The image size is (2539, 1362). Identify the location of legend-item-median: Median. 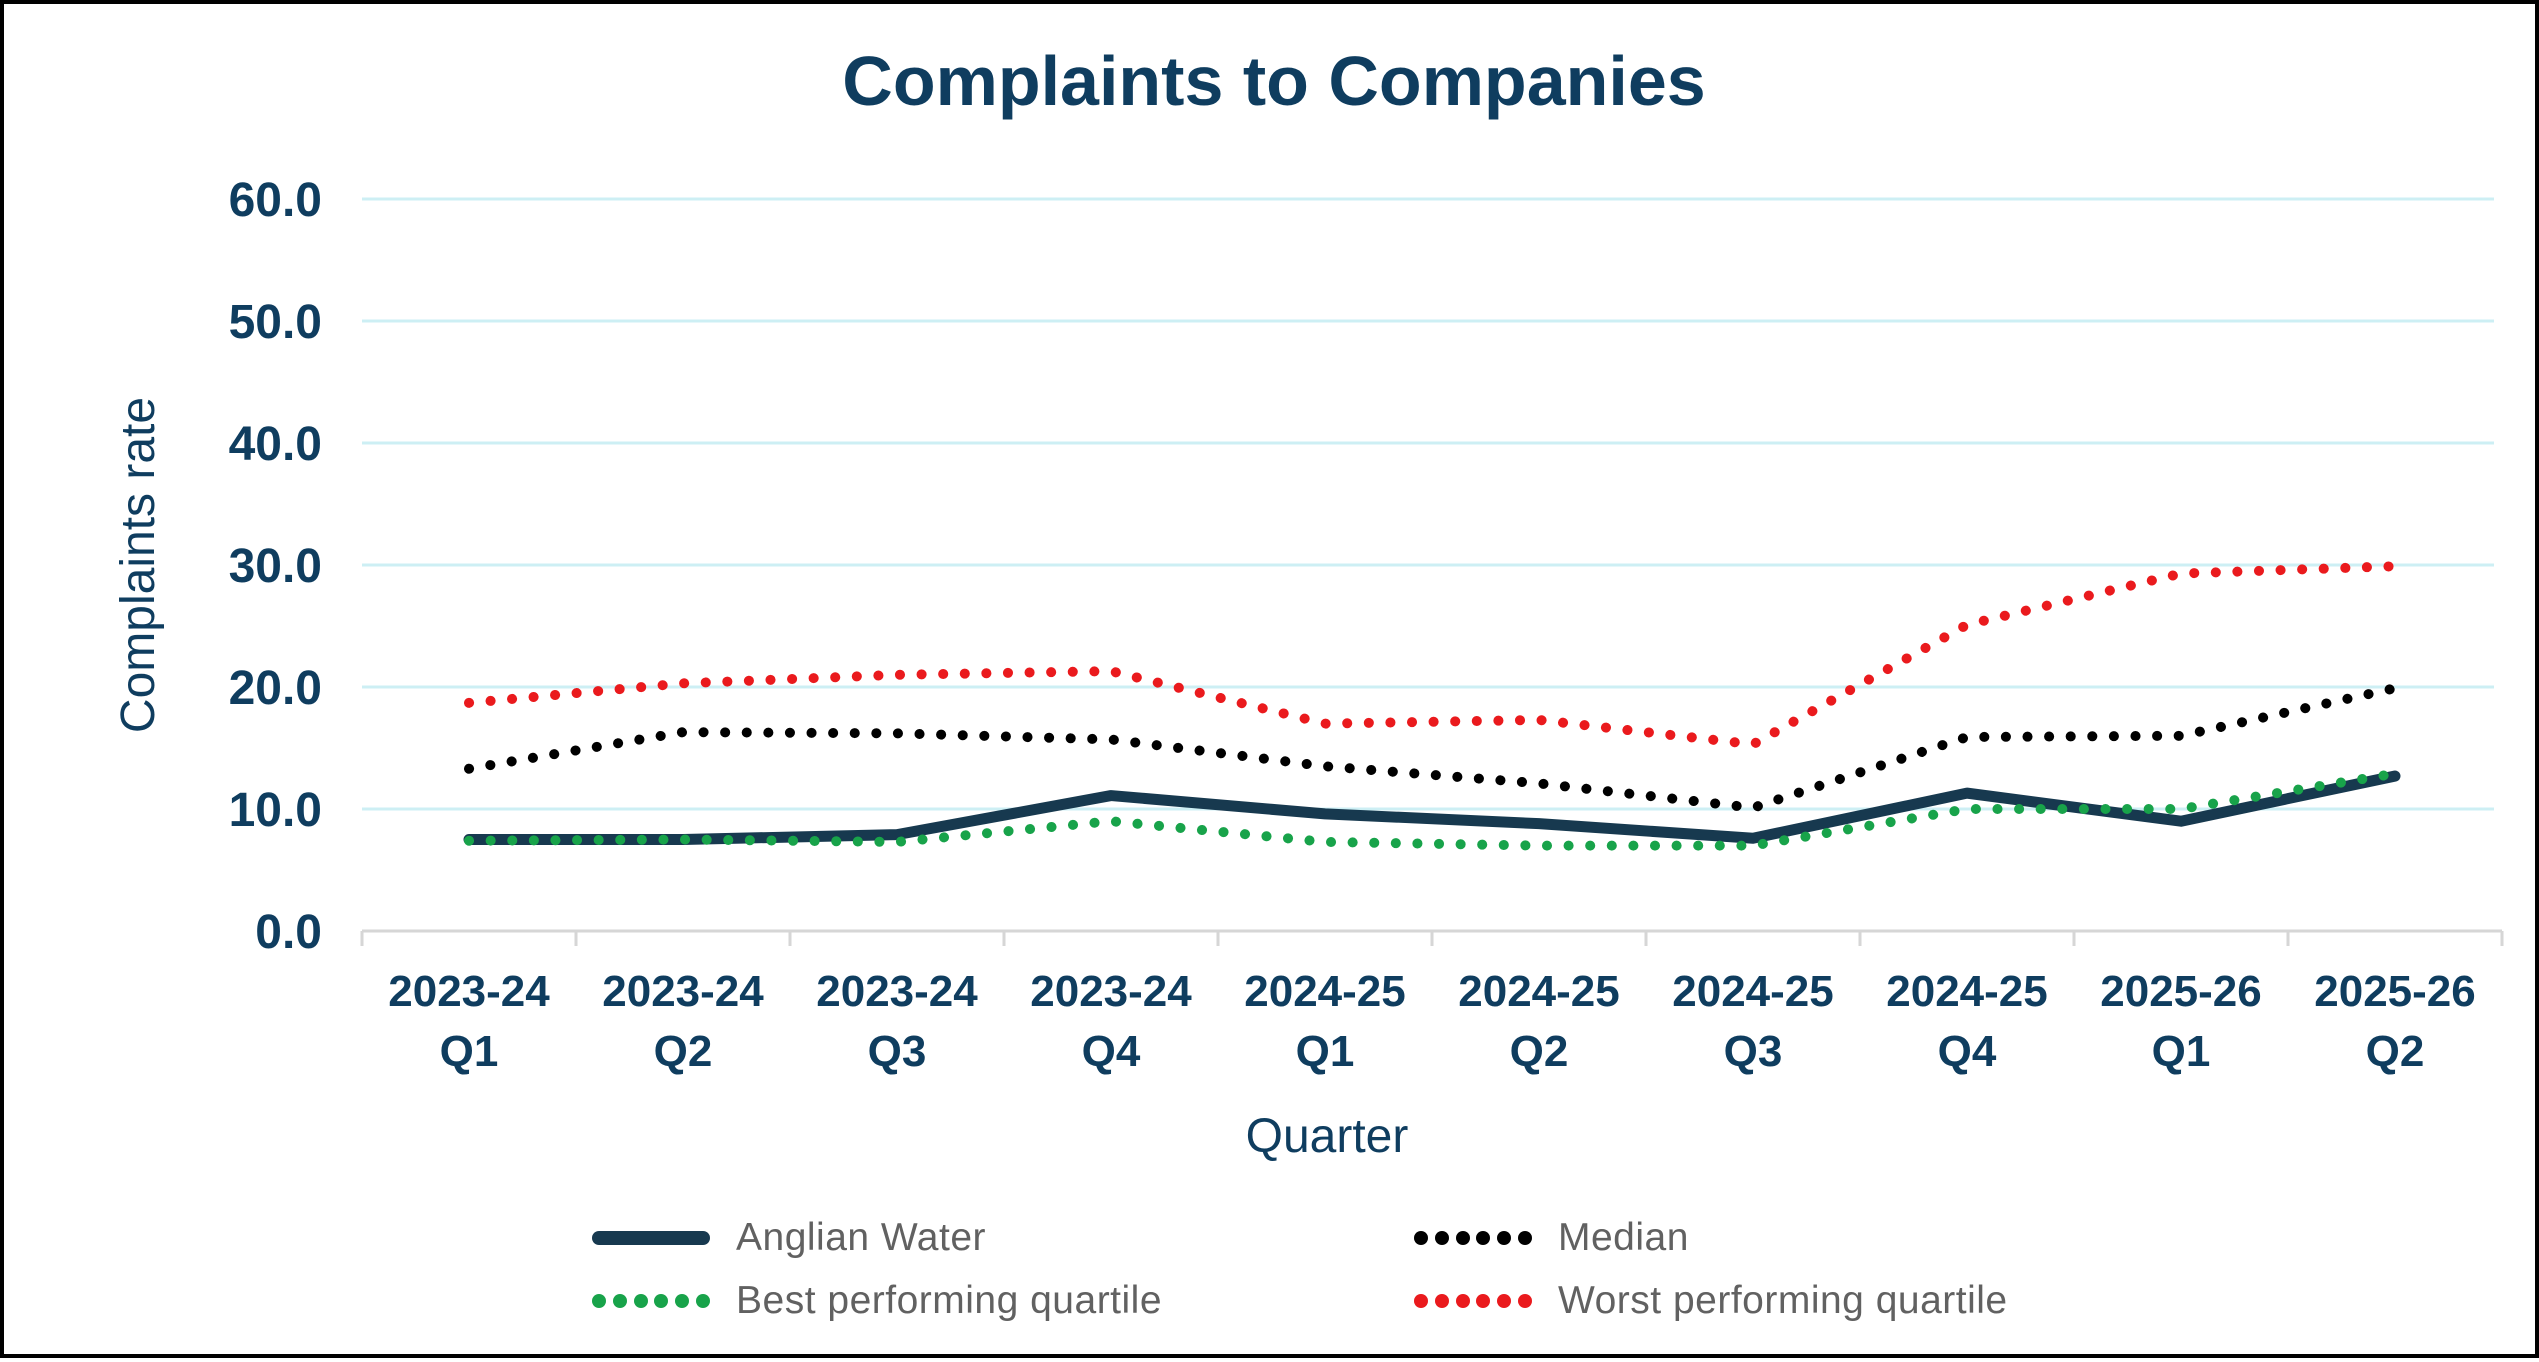
(1711, 1237).